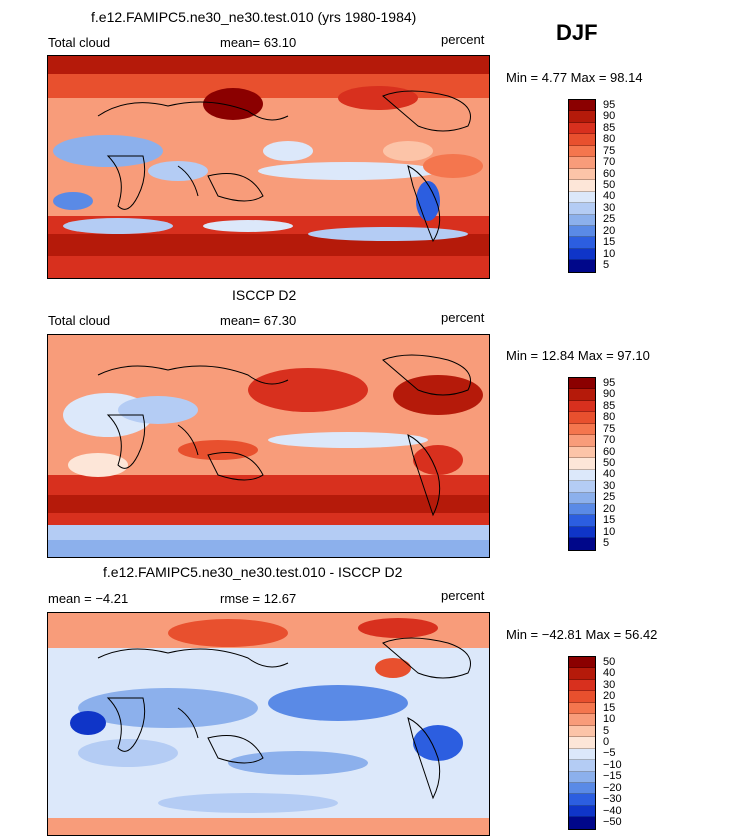 This screenshot has width=733, height=840. What do you see at coordinates (574, 77) in the screenshot?
I see `panel-1-minmax: Min = 4.77 Max = 98.14` at bounding box center [574, 77].